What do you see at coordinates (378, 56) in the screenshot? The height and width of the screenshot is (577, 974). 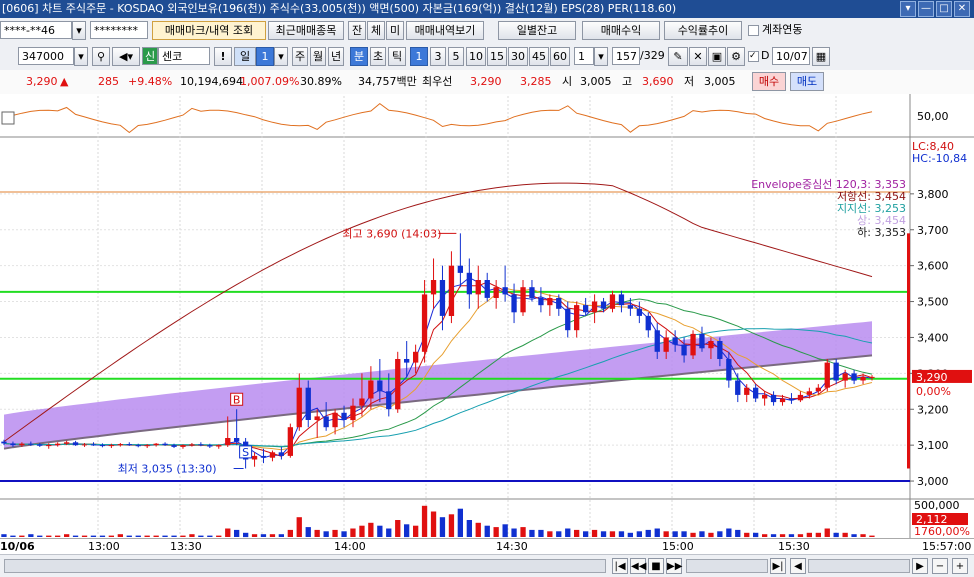 I see `period-second: 초` at bounding box center [378, 56].